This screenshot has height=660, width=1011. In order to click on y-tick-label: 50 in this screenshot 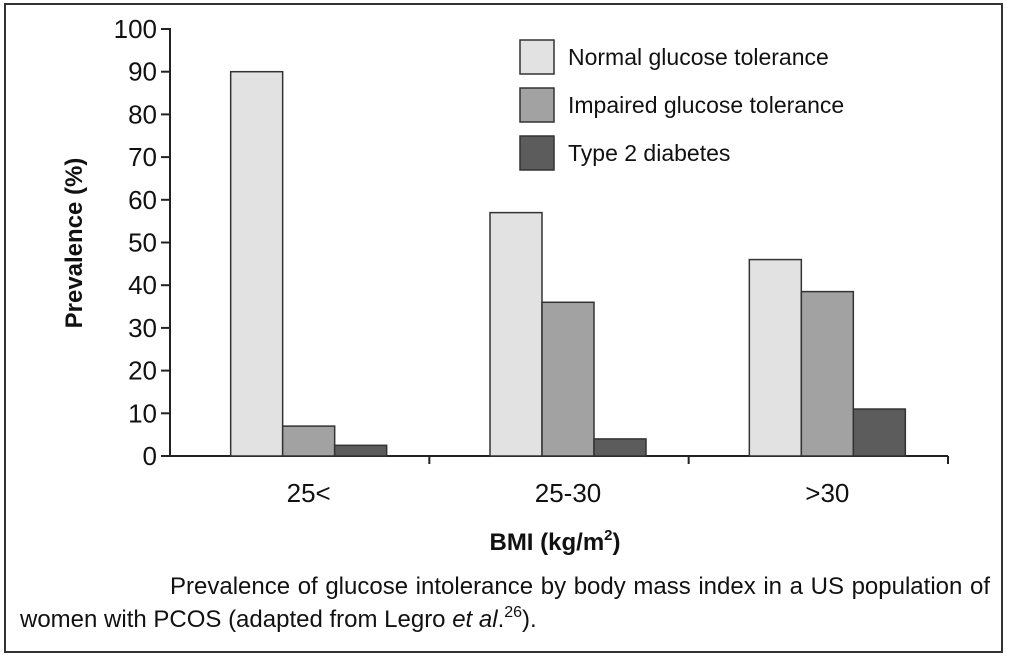, I will do `click(142, 243)`.